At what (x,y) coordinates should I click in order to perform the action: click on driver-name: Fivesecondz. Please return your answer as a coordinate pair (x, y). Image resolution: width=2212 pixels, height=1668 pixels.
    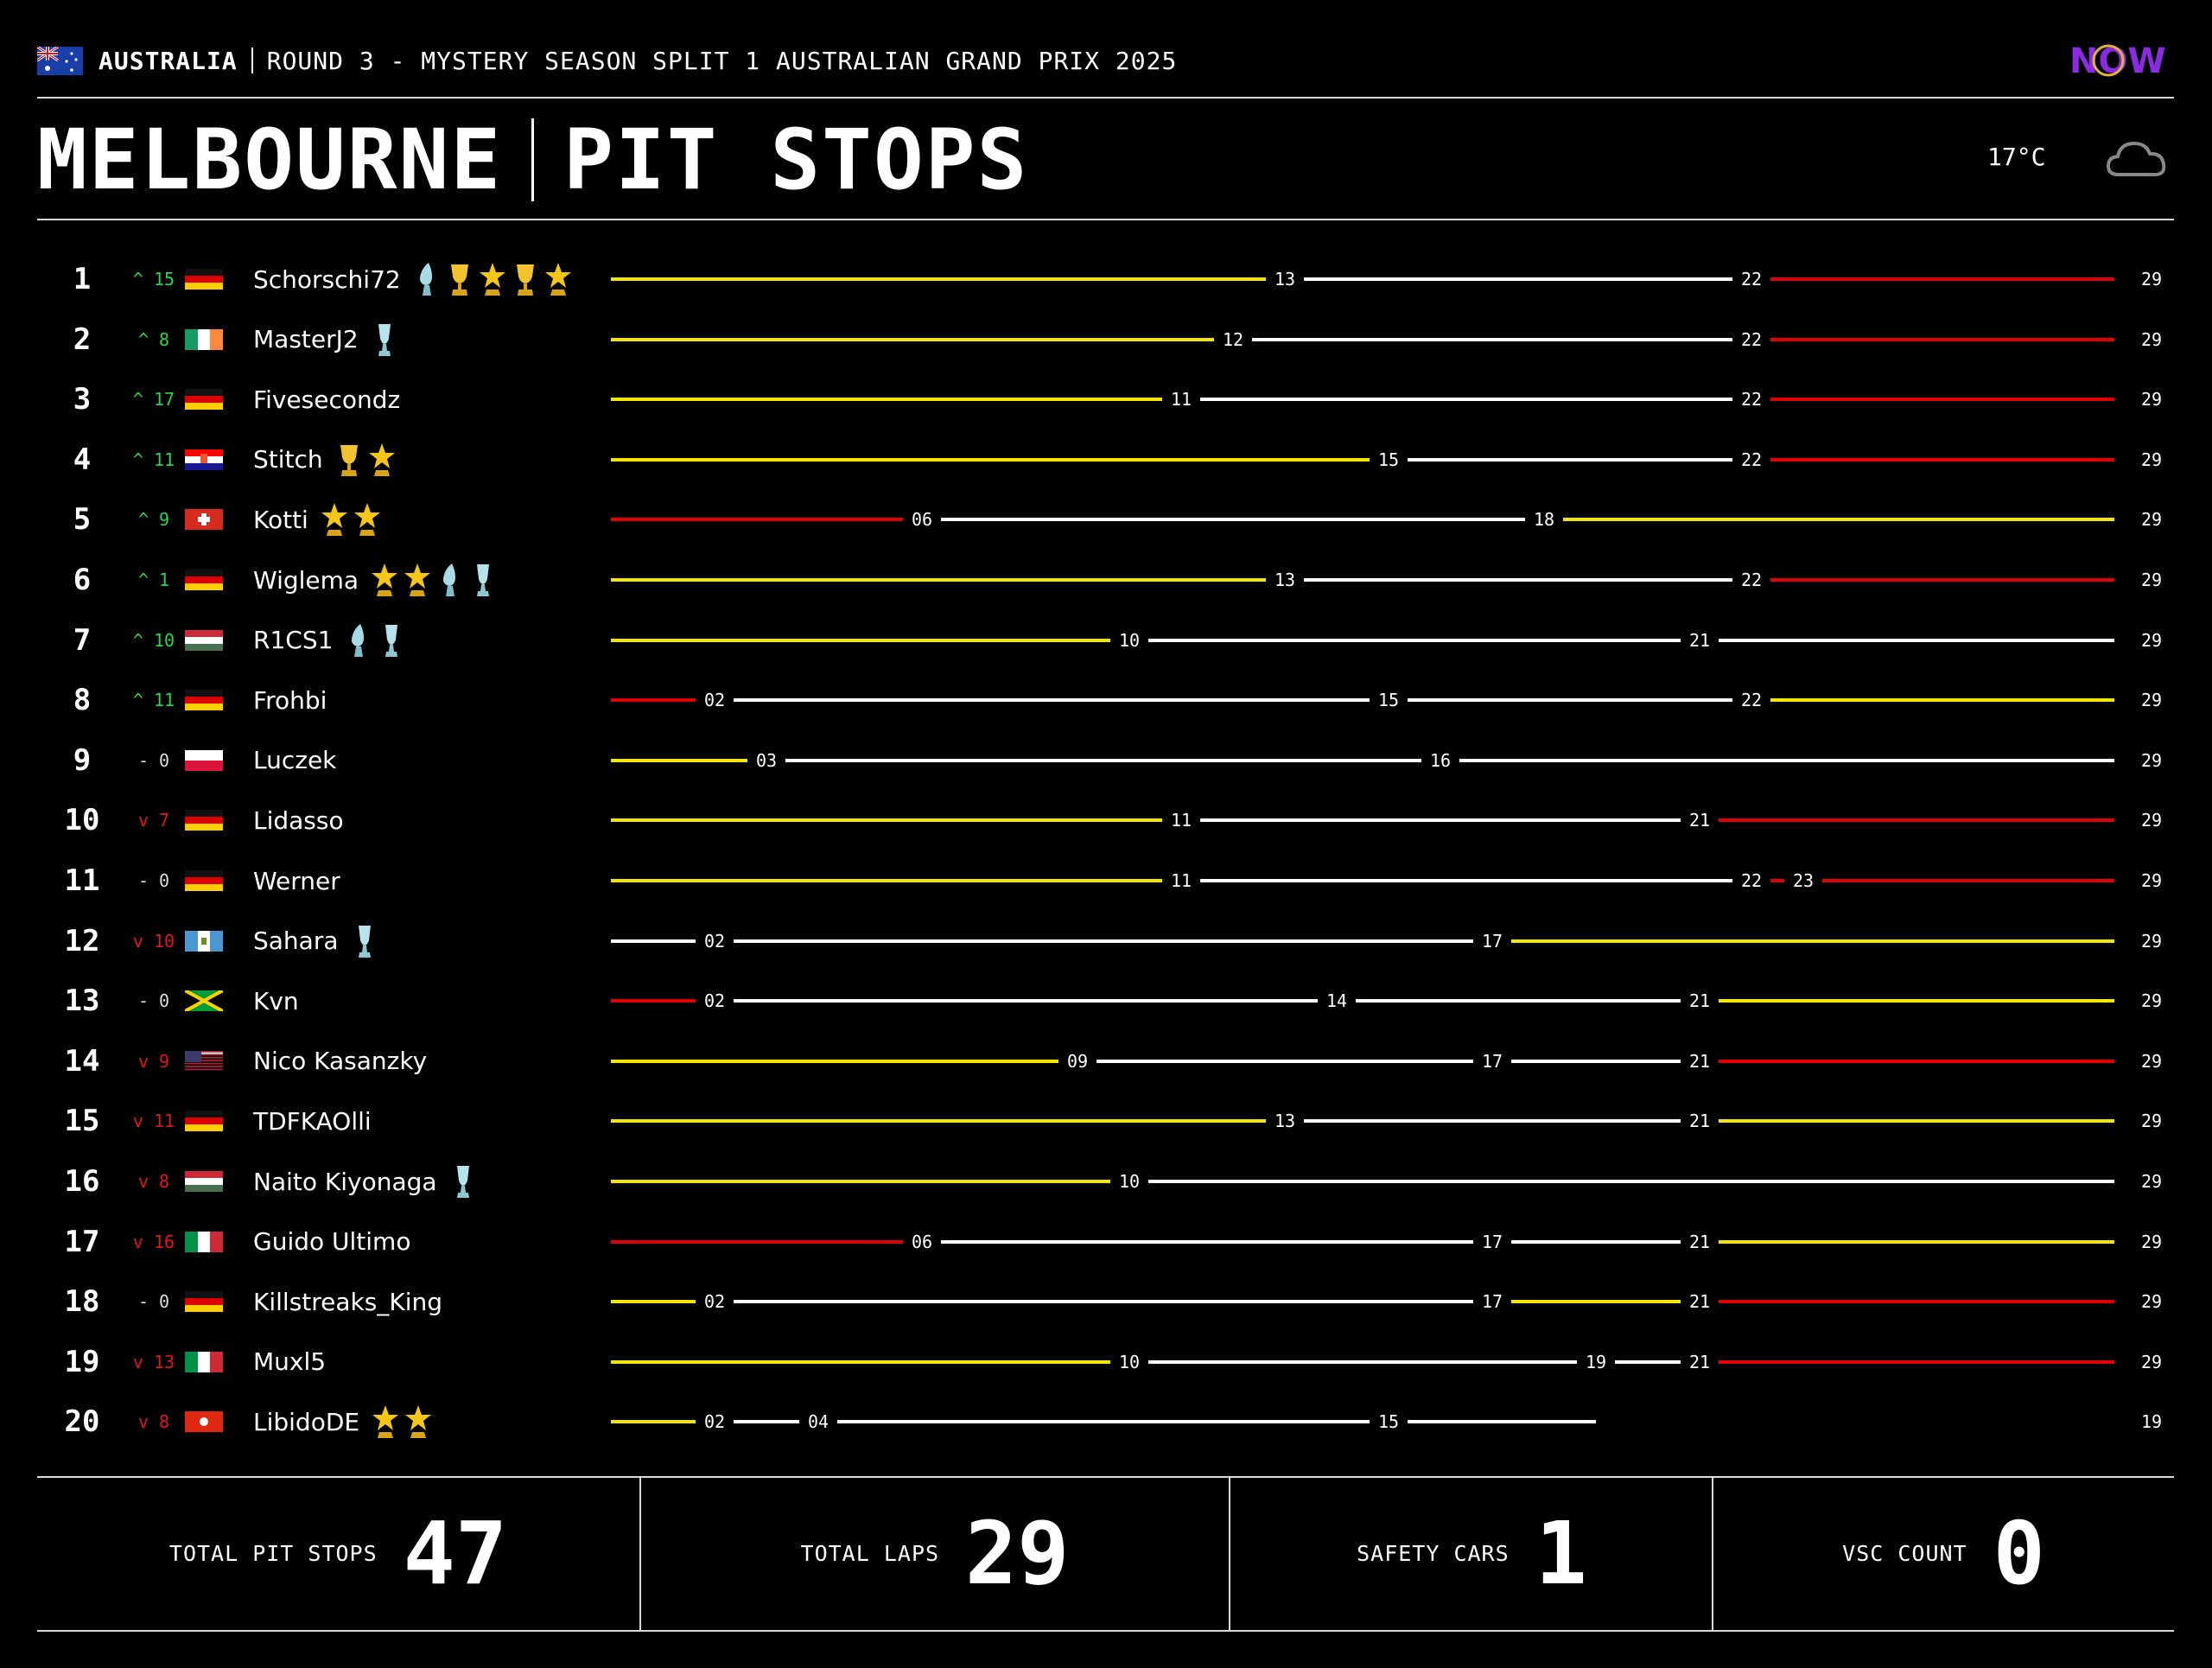
    Looking at the image, I should click on (327, 399).